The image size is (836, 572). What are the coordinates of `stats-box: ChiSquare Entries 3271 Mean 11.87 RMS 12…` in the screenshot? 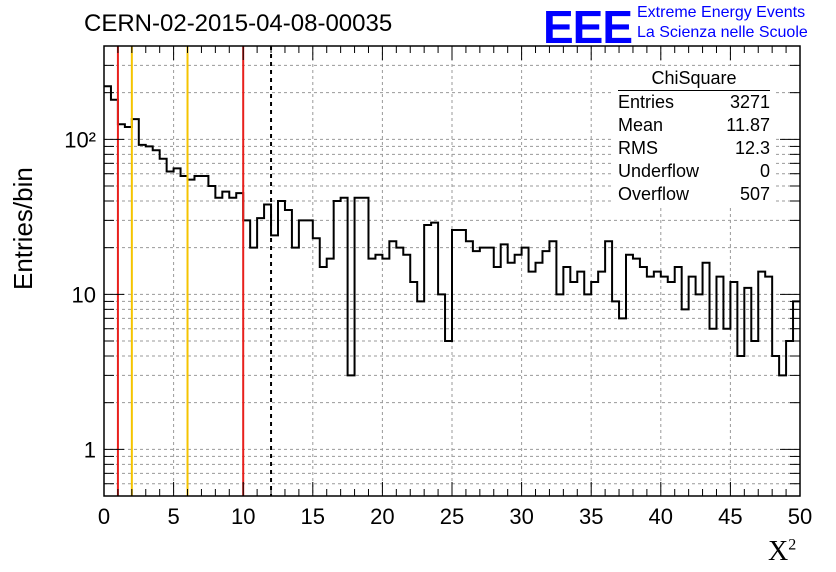 It's located at (694, 136).